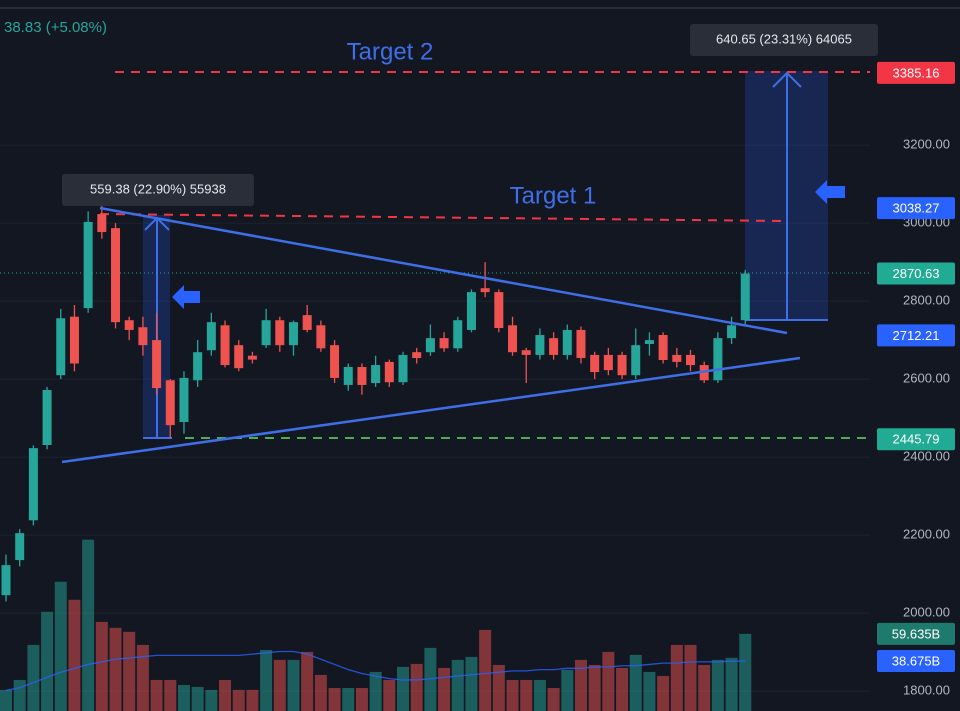 The height and width of the screenshot is (711, 960). What do you see at coordinates (443, 270) in the screenshot?
I see `trendline-upper` at bounding box center [443, 270].